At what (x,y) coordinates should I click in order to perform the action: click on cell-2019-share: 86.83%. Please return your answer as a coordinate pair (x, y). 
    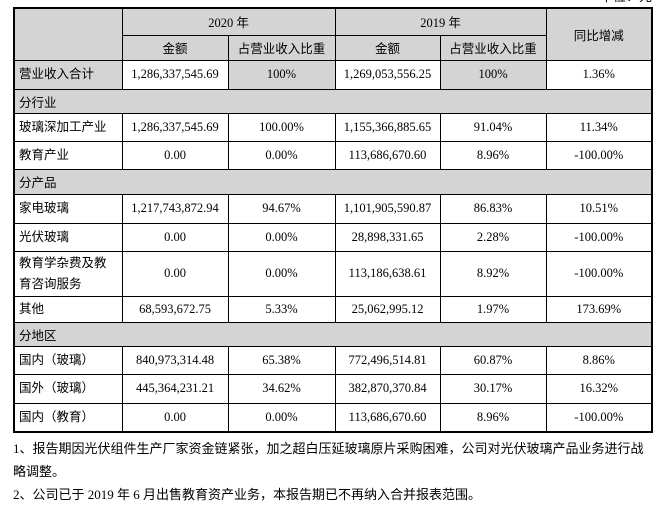
    Looking at the image, I should click on (493, 208).